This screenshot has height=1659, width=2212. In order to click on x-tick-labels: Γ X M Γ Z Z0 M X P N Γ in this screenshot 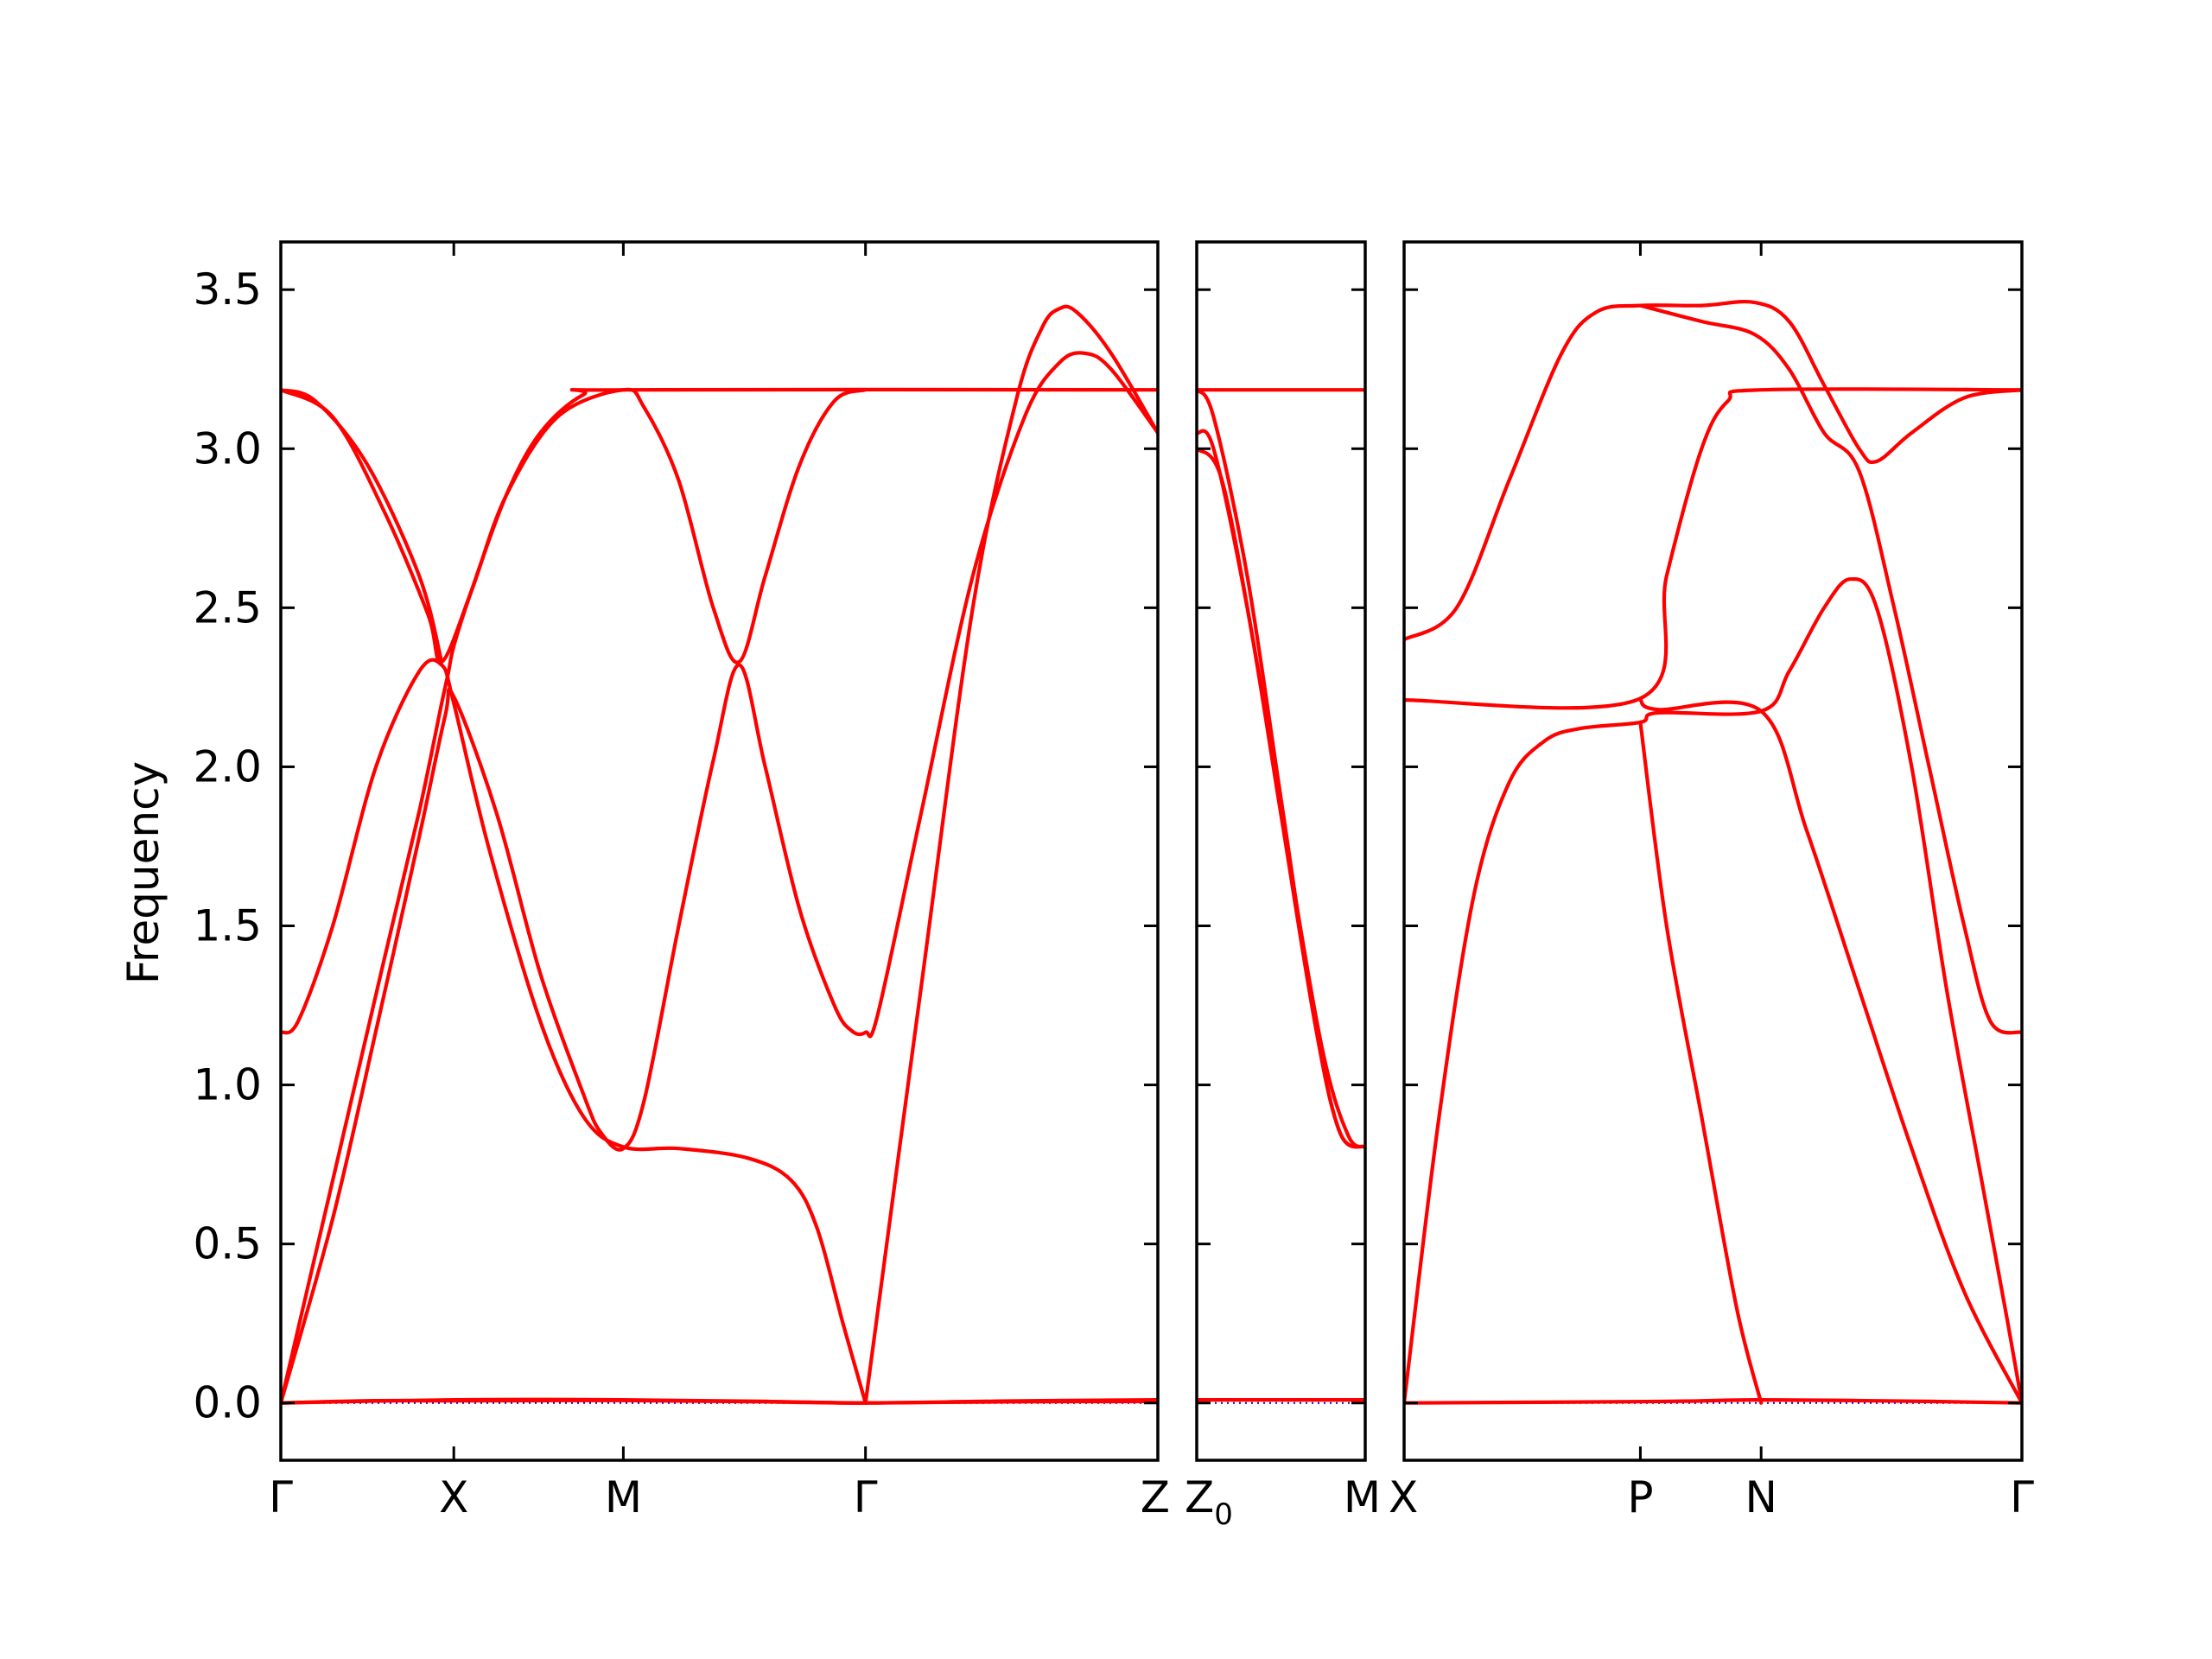, I will do `click(1151, 1502)`.